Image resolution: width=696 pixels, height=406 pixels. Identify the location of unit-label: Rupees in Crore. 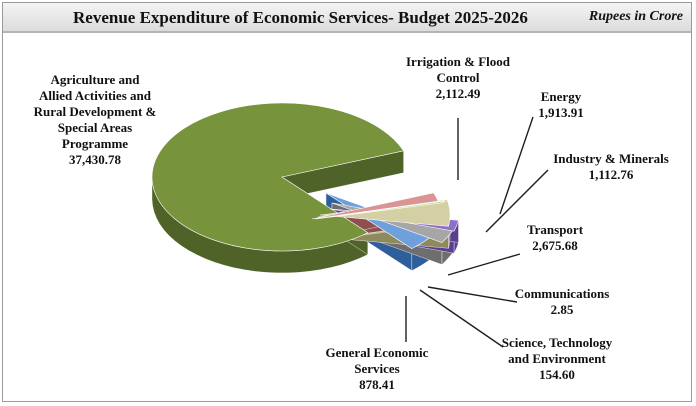
(635, 16).